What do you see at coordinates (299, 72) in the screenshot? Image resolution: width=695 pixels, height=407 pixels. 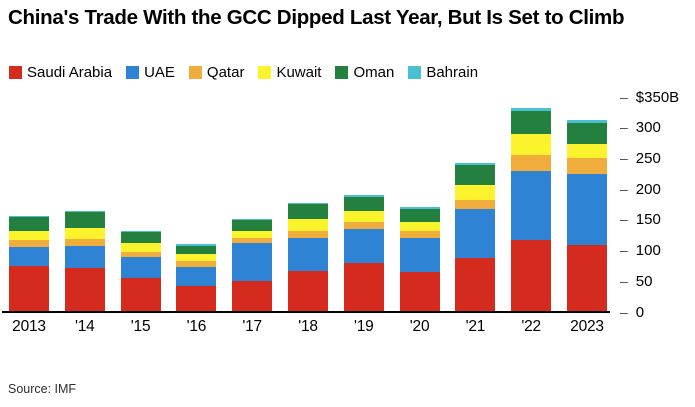 I see `legend-label: Kuwait` at bounding box center [299, 72].